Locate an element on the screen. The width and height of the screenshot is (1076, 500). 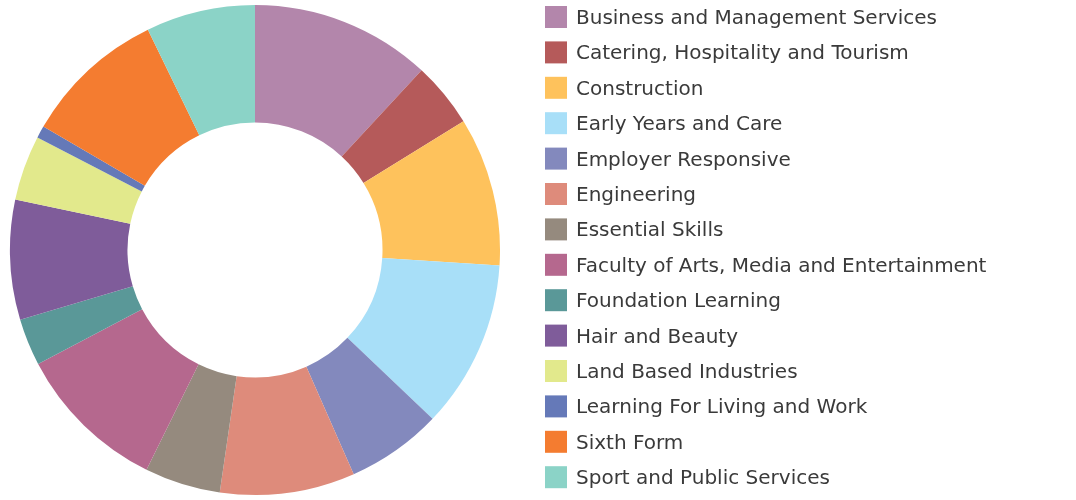
legend-label: Sixth Form is located at coordinates (630, 441).